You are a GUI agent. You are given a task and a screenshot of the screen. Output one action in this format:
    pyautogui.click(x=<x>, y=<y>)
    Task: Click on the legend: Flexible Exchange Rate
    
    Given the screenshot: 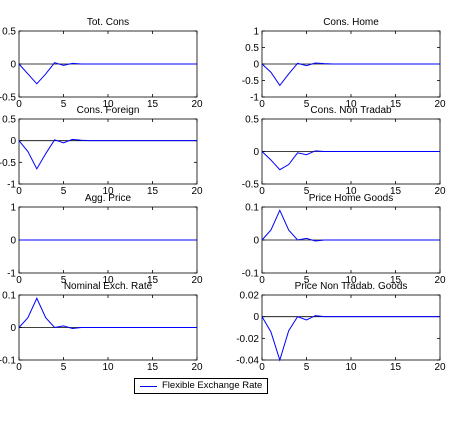 What is the action you would take?
    pyautogui.click(x=201, y=386)
    